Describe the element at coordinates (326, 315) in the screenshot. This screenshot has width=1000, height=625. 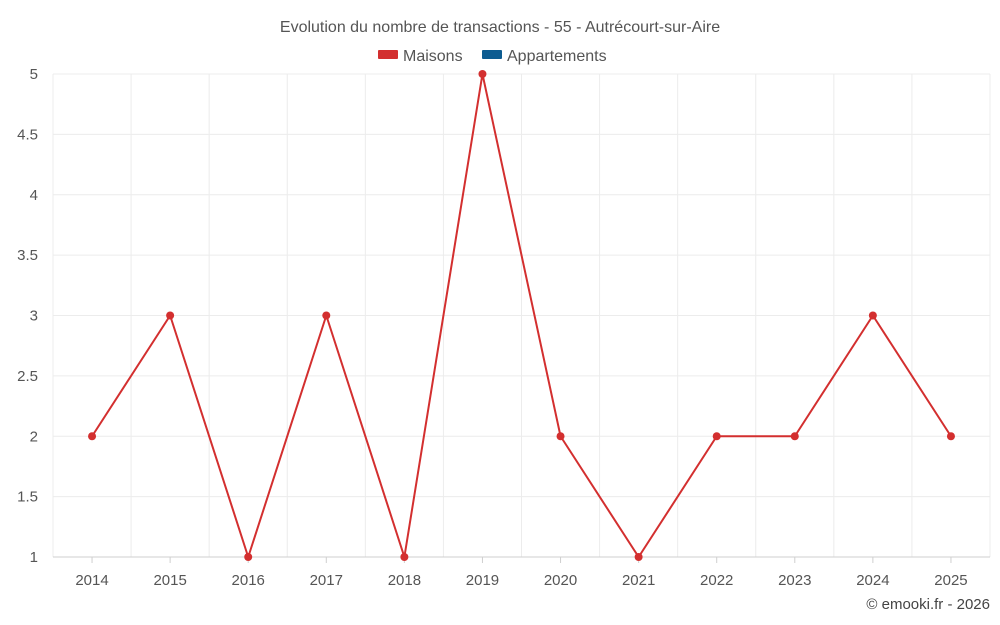
I see `data-point-maisons-2017` at that location.